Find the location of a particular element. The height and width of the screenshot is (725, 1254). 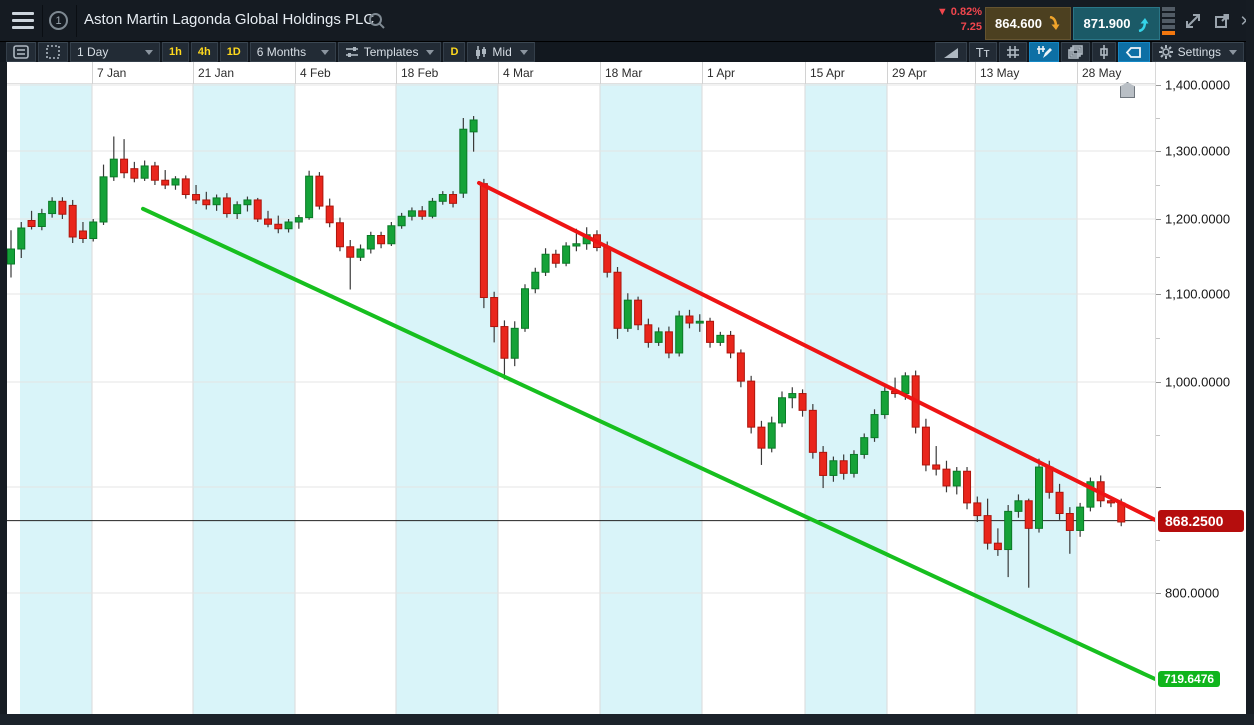

timeframe-1h-button: 1h is located at coordinates (175, 52).